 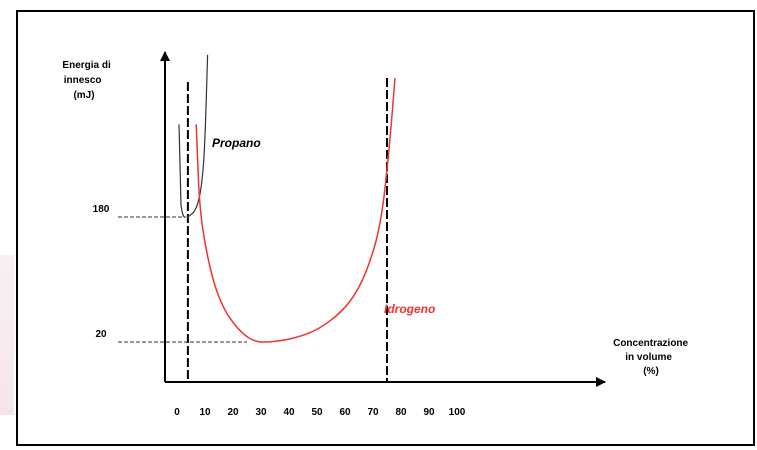 What do you see at coordinates (177, 412) in the screenshot?
I see `x-tick-label-0: 0` at bounding box center [177, 412].